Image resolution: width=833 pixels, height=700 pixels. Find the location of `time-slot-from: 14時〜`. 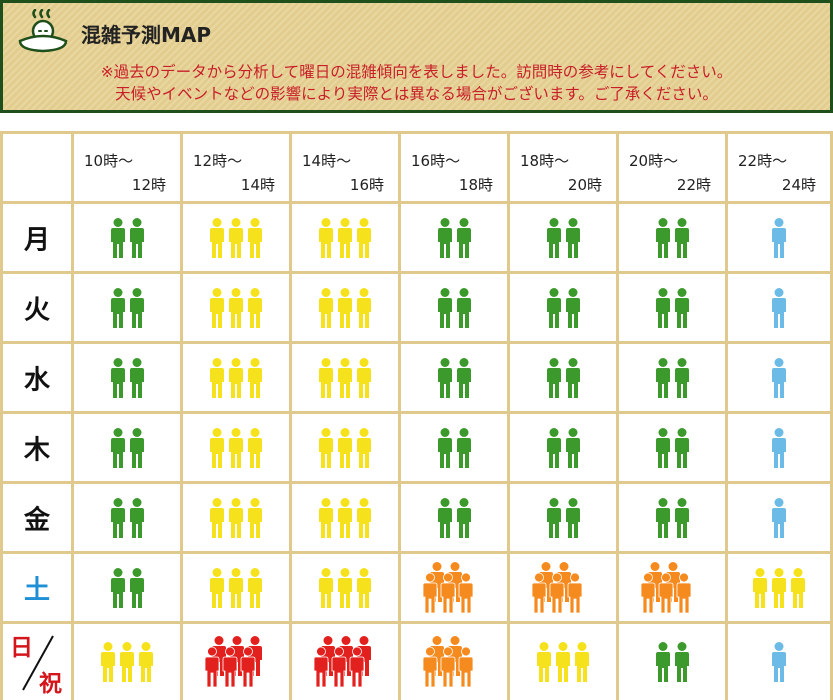

time-slot-from: 14時〜 is located at coordinates (327, 161).